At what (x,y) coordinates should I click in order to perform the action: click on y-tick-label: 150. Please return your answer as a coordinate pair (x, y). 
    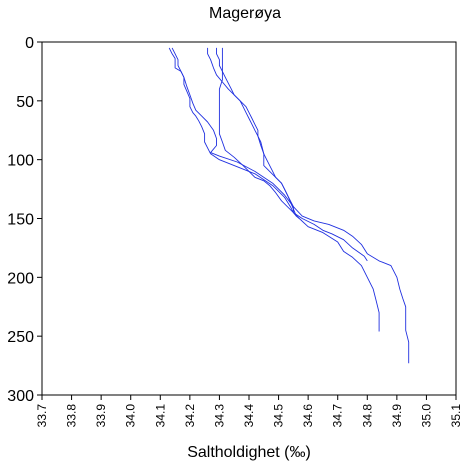
    Looking at the image, I should click on (20, 220).